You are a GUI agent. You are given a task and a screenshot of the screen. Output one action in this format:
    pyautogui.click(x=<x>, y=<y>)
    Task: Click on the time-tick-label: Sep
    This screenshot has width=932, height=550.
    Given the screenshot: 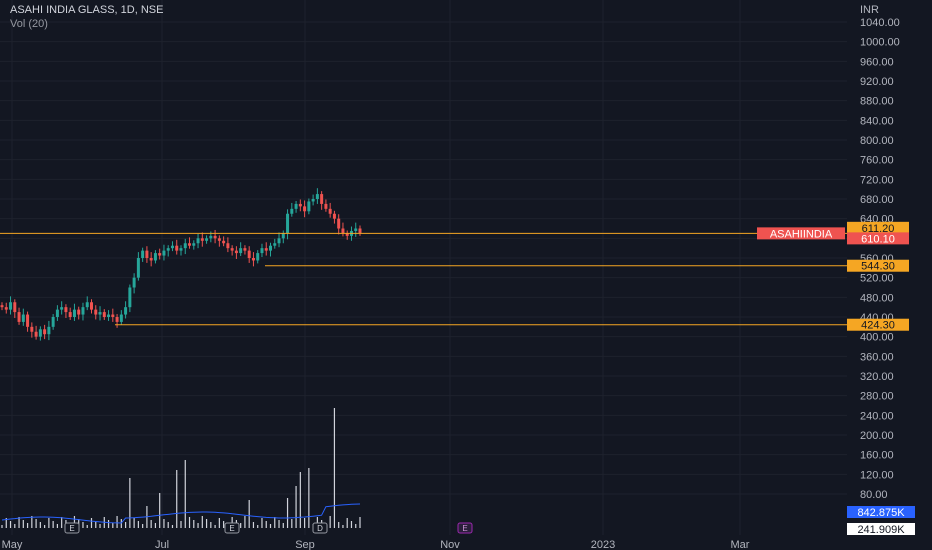 What is the action you would take?
    pyautogui.click(x=305, y=544)
    